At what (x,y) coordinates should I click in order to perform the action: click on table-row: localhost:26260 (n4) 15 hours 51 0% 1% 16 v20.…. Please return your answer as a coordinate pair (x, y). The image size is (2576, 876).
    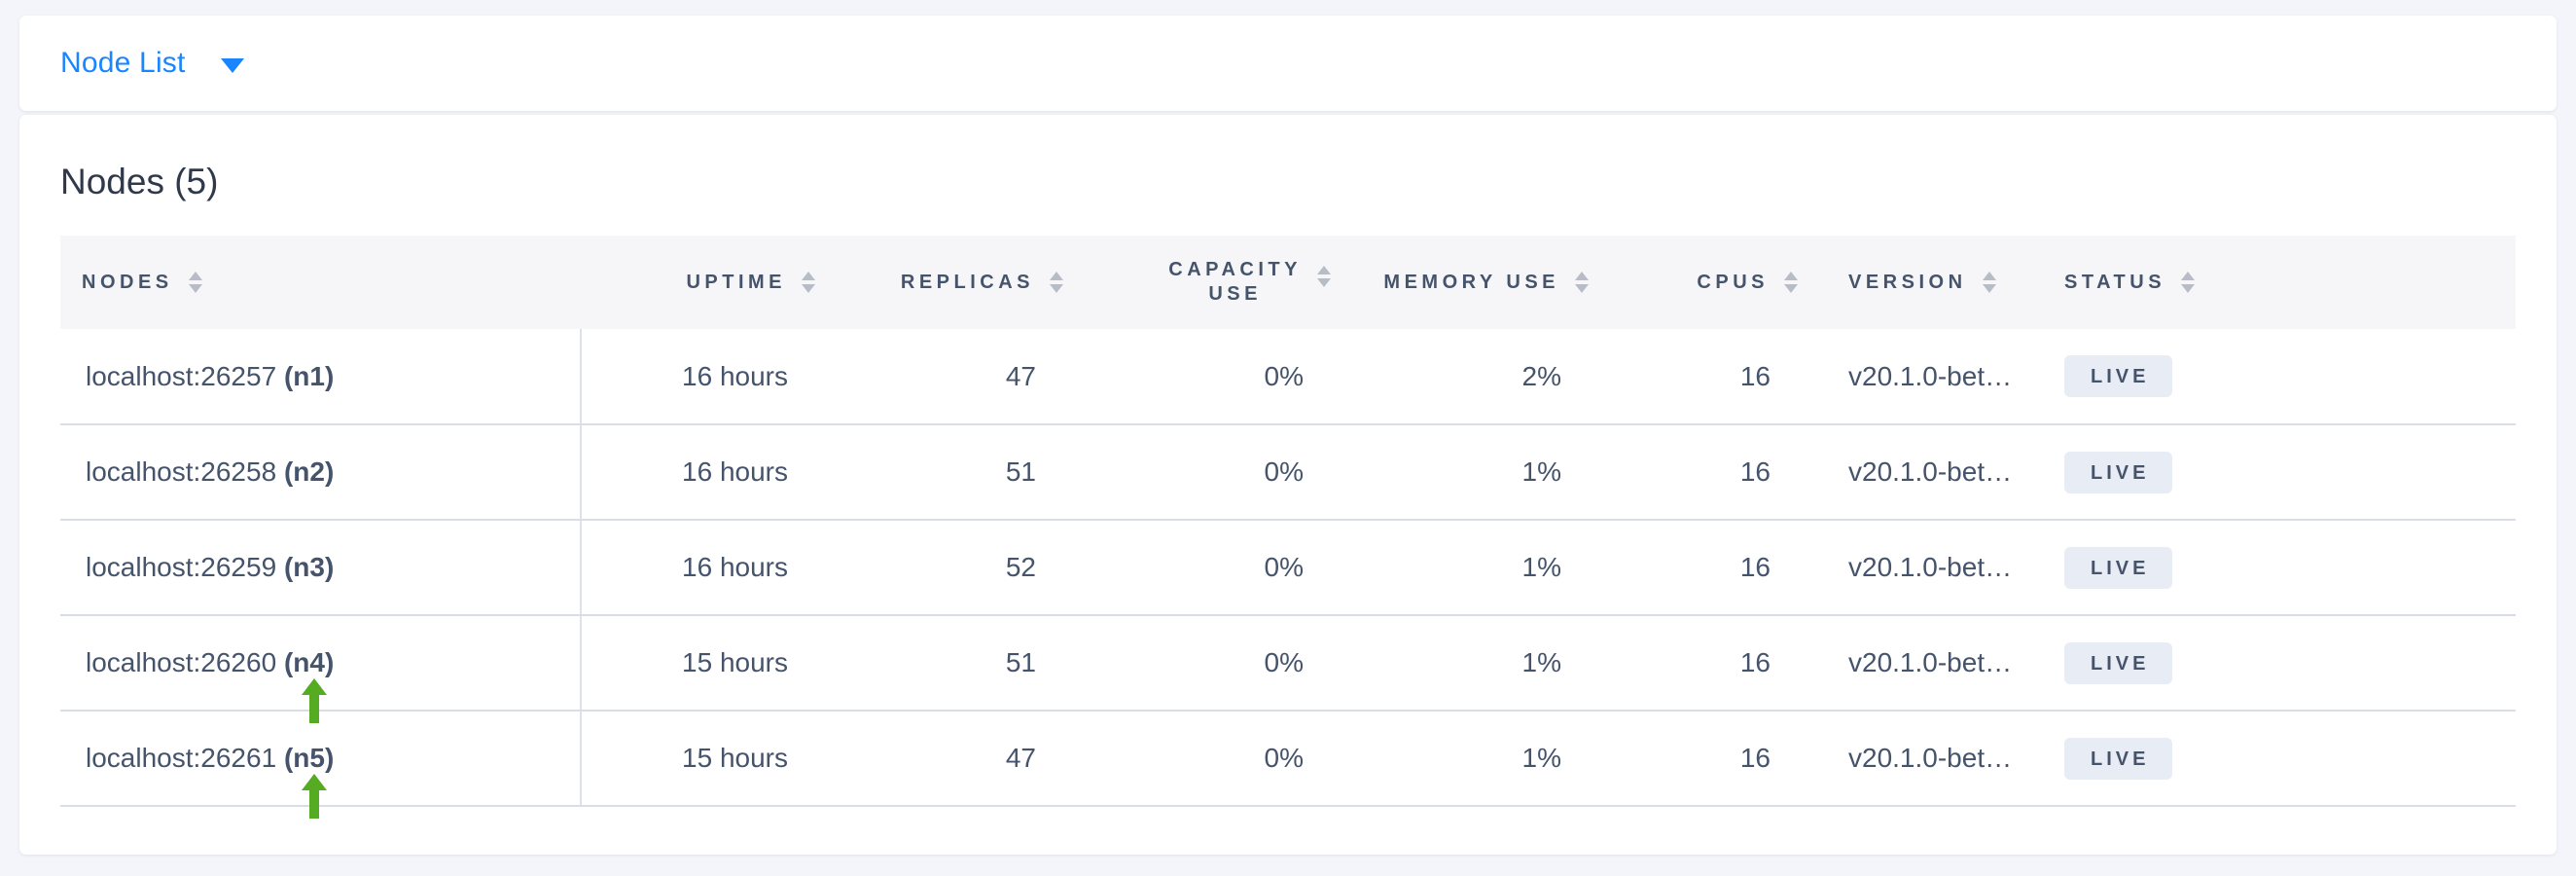
    Looking at the image, I should click on (1288, 669).